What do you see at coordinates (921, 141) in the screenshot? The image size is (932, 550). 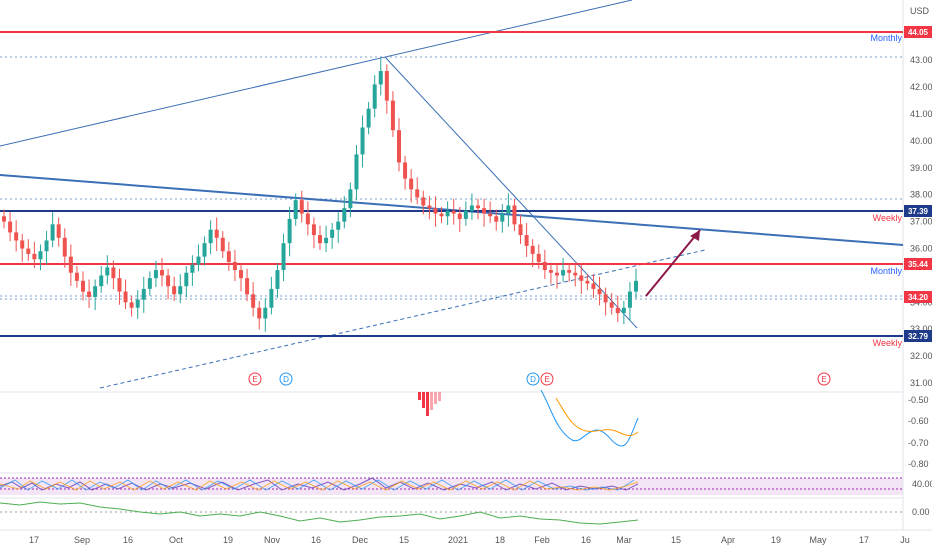 I see `price-axis-label: 40.00` at bounding box center [921, 141].